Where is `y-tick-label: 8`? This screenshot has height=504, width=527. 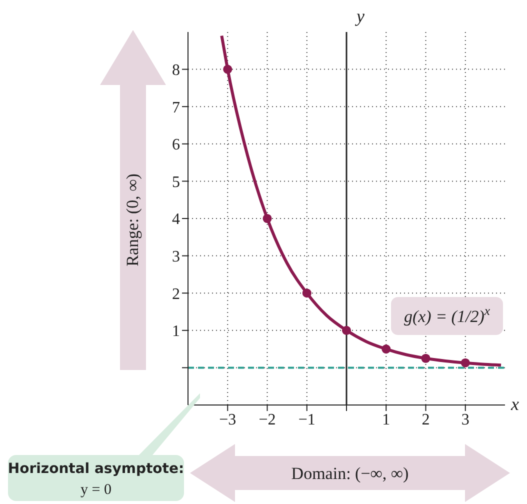 y-tick-label: 8 is located at coordinates (176, 70).